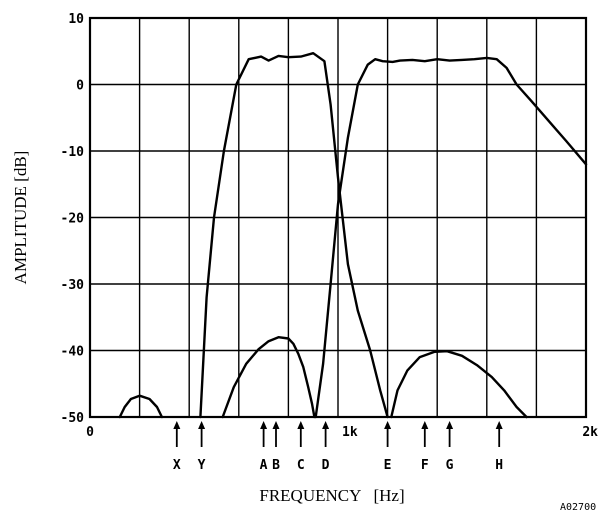 The width and height of the screenshot is (599, 511). I want to click on x-tick-labels: 0 1k 2k, so click(342, 432).